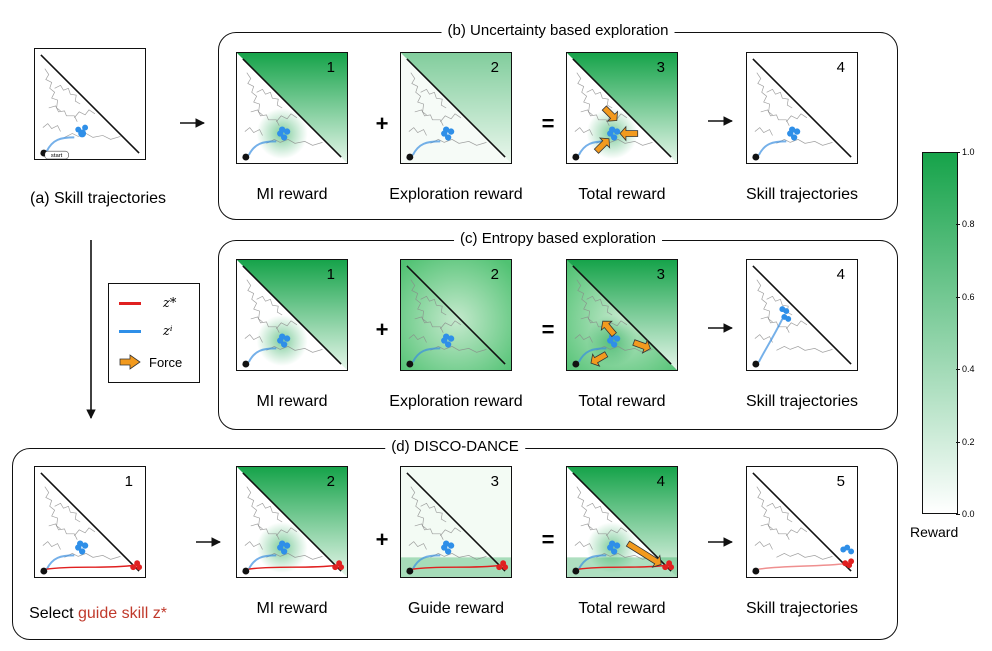 The height and width of the screenshot is (651, 992). What do you see at coordinates (130, 362) in the screenshot?
I see `force-arrow-icon` at bounding box center [130, 362].